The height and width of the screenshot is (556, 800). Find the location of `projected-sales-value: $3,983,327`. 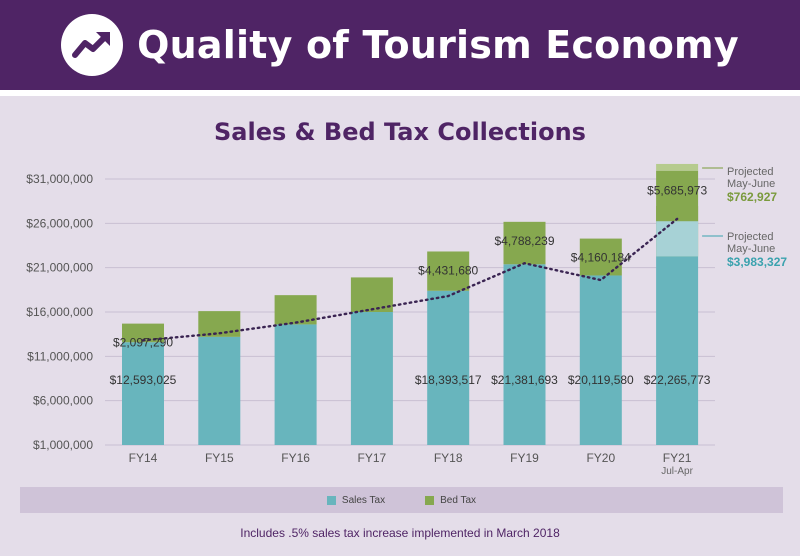

projected-sales-value: $3,983,327 is located at coordinates (757, 262).